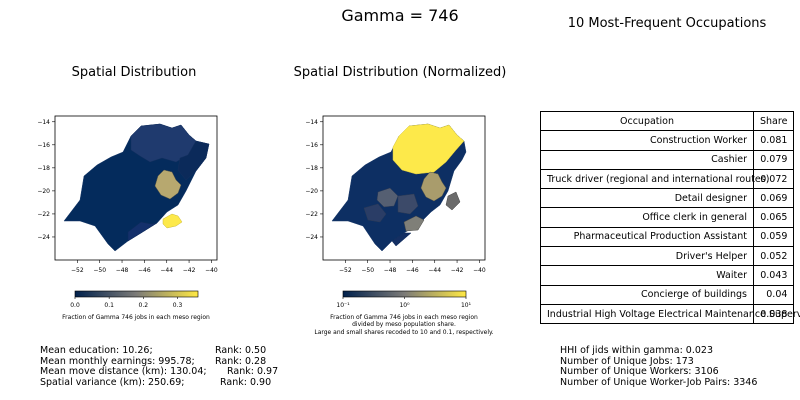 Image resolution: width=800 pixels, height=400 pixels. I want to click on map1-xtick-label: −46, so click(144, 270).